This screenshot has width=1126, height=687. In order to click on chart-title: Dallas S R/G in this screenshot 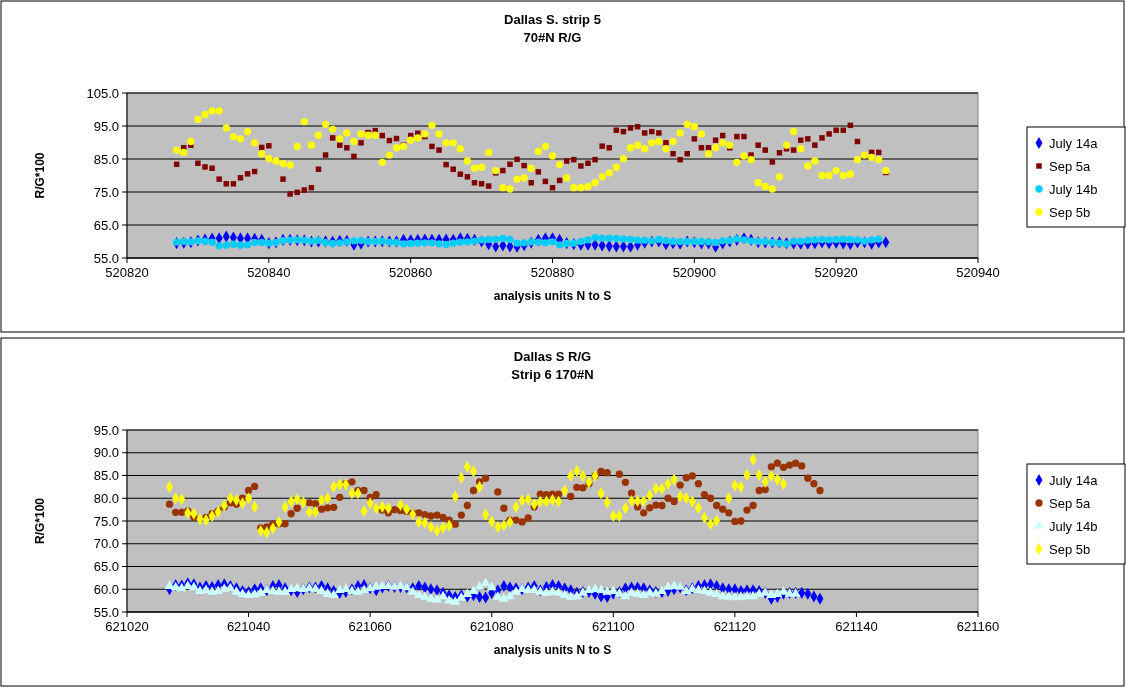, I will do `click(552, 356)`.